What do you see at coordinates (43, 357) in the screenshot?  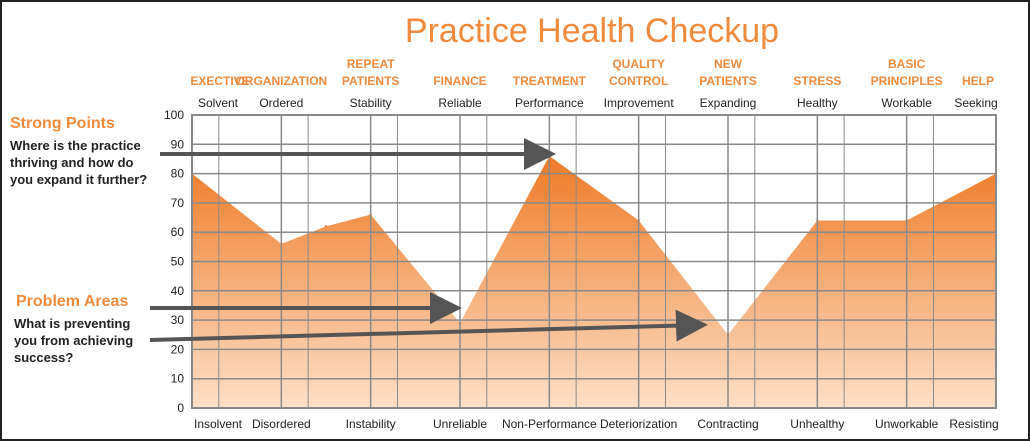 I see `problem-areas-text: success?` at bounding box center [43, 357].